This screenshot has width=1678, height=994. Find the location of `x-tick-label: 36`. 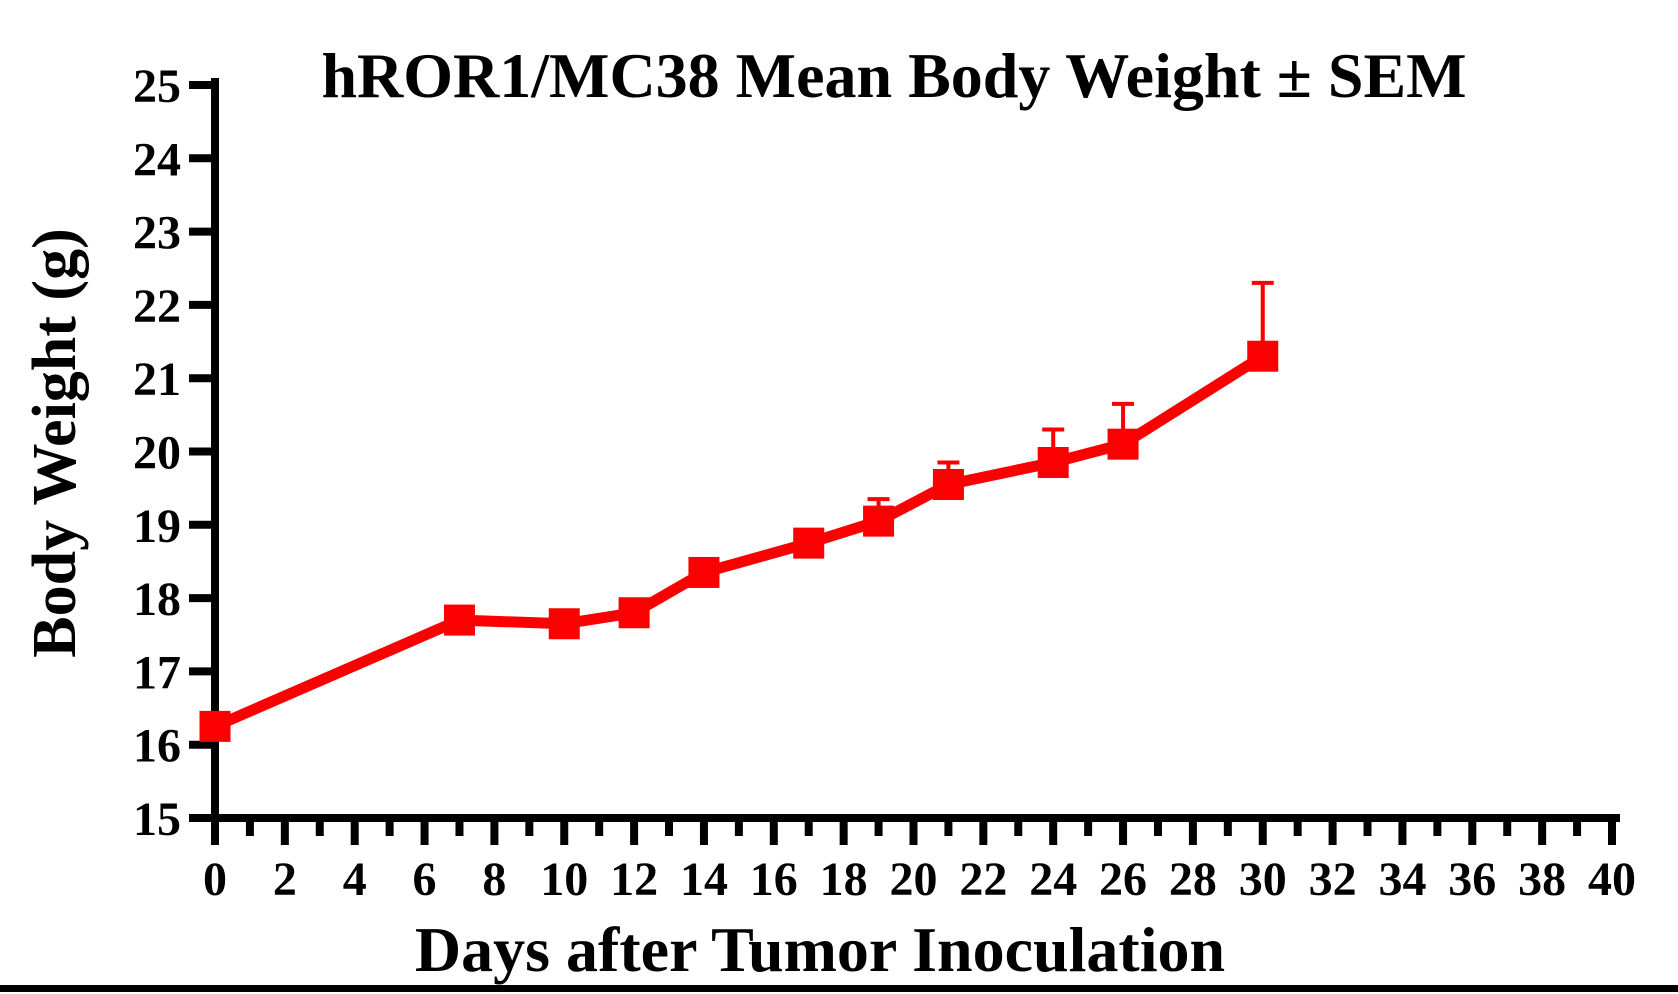

x-tick-label: 36 is located at coordinates (1472, 879).